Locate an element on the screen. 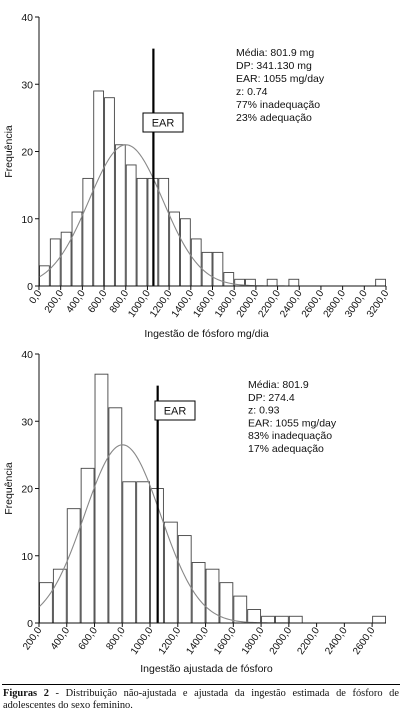  x-tick-label: 3200,0 is located at coordinates (378, 304).